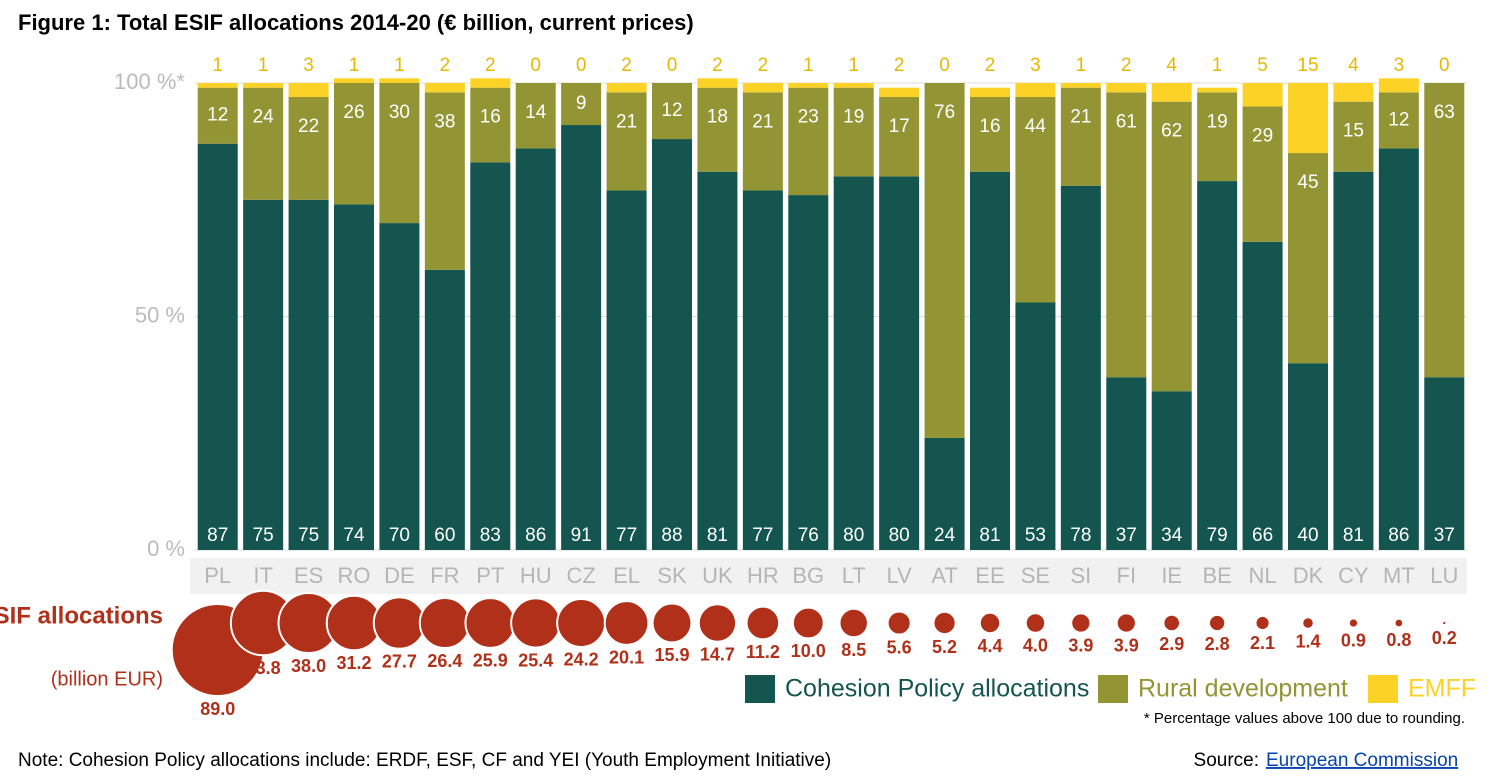 Image resolution: width=1512 pixels, height=782 pixels. What do you see at coordinates (1307, 642) in the screenshot?
I see `bubble-label: 1.4` at bounding box center [1307, 642].